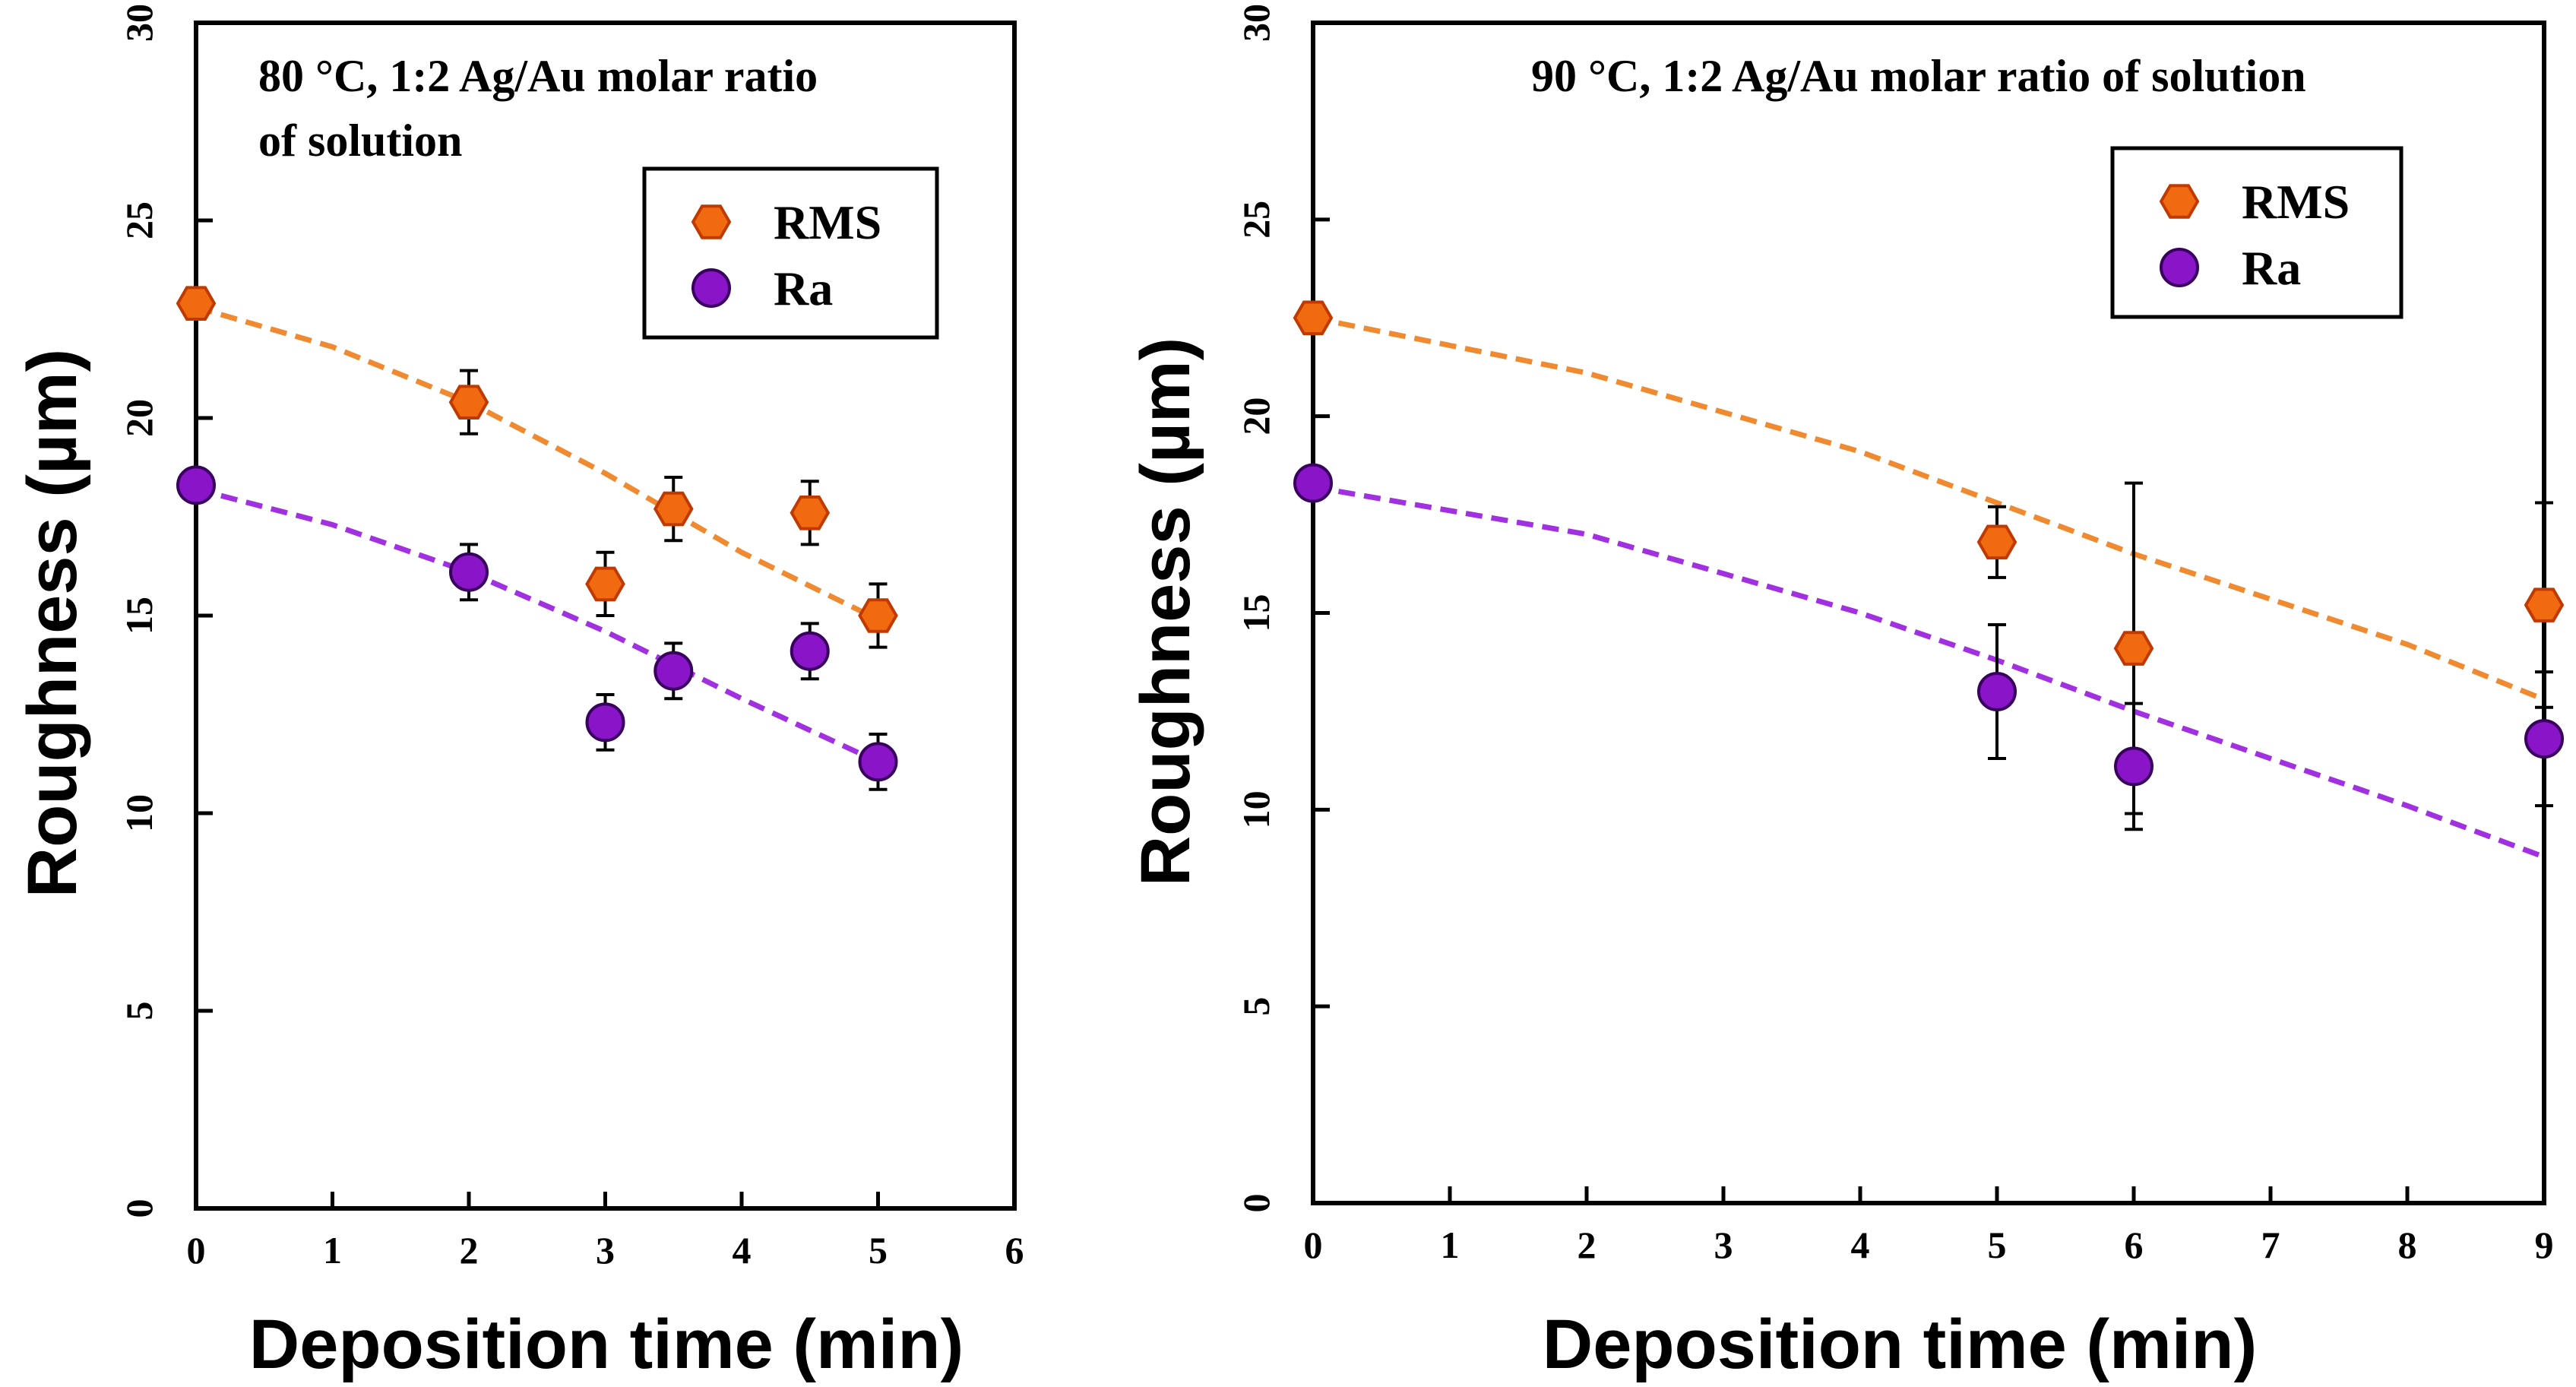 The width and height of the screenshot is (2576, 1387). I want to click on right-ra-fit-line, so click(1929, 672).